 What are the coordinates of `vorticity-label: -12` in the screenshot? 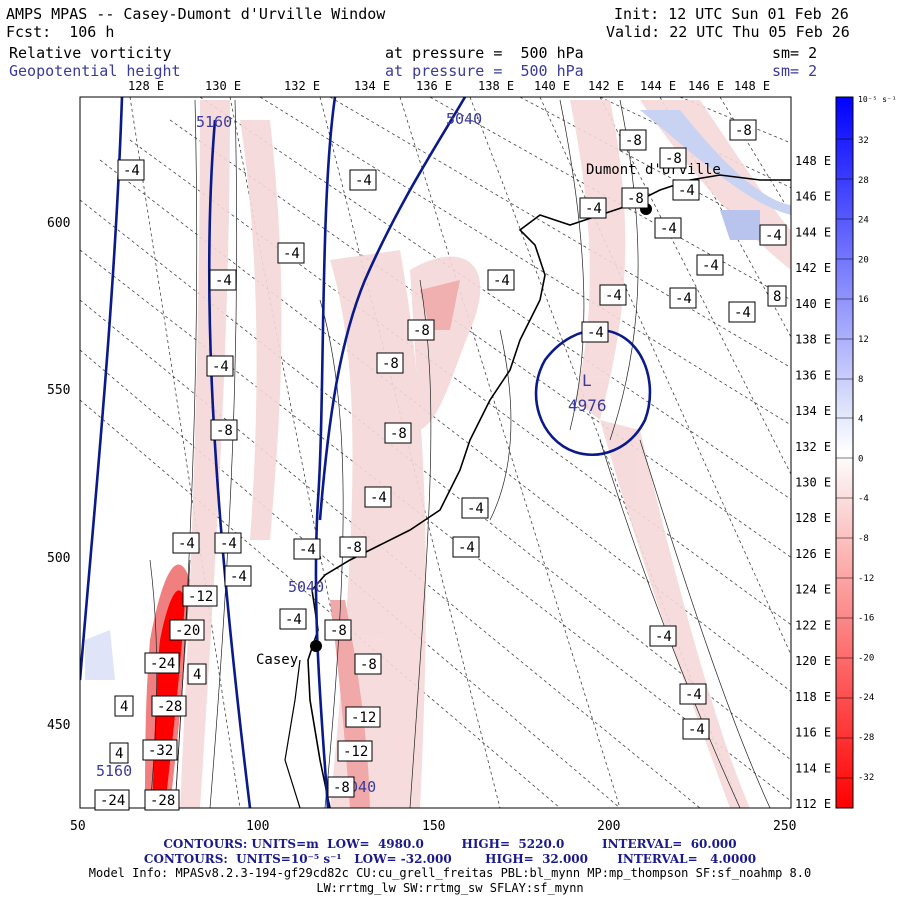 It's located at (363, 717).